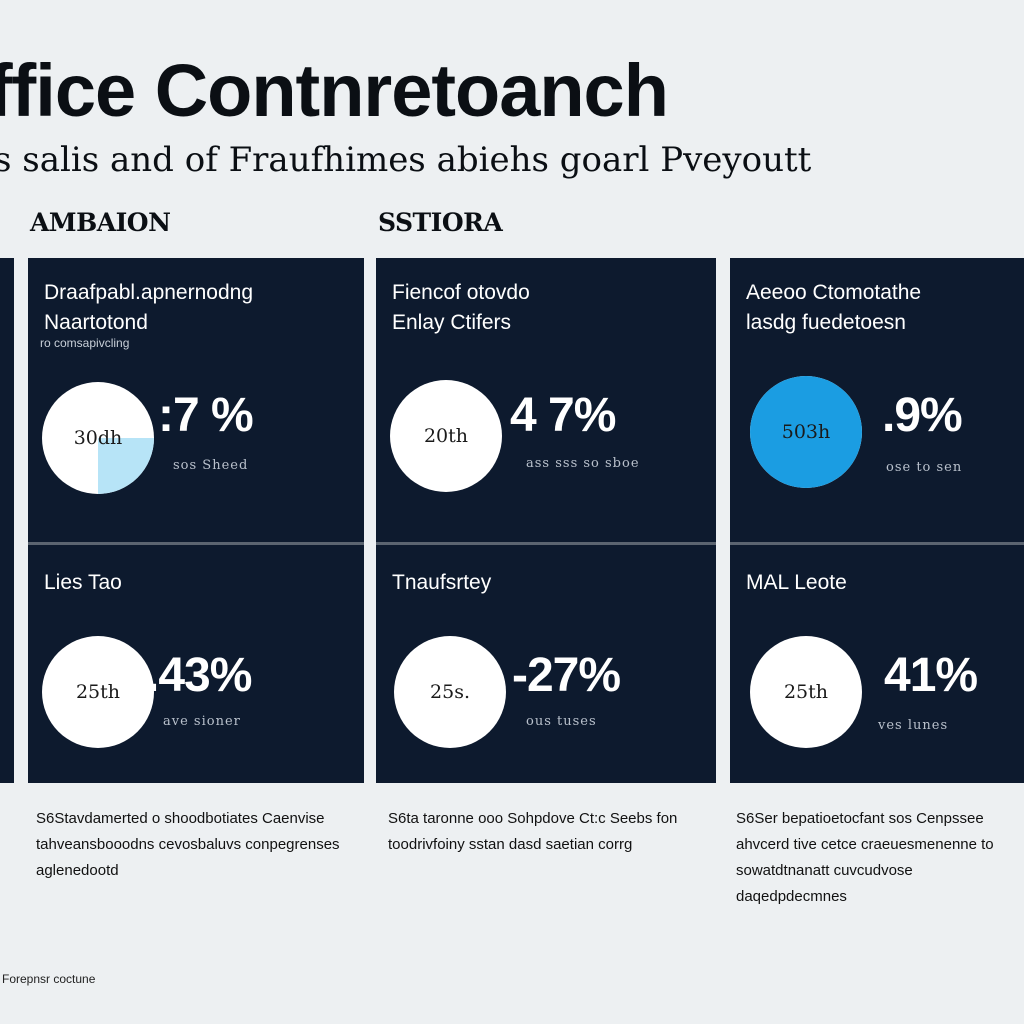 This screenshot has height=1024, width=1024. What do you see at coordinates (440, 222) in the screenshot?
I see `section-label-2: SSTIORA` at bounding box center [440, 222].